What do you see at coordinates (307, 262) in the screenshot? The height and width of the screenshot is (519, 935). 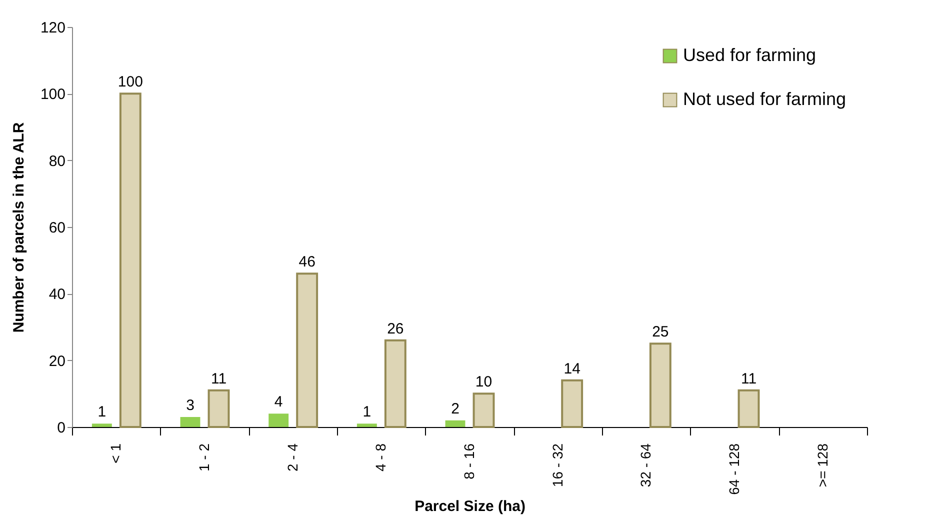 I see `data-label: 46` at bounding box center [307, 262].